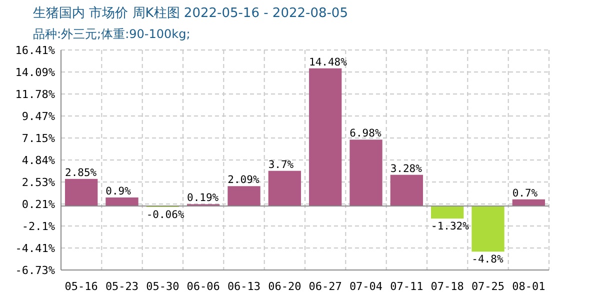  Describe the element at coordinates (111, 34) in the screenshot. I see `chart-subtitle: 品种:外三元;体重:90-100kg;` at that location.